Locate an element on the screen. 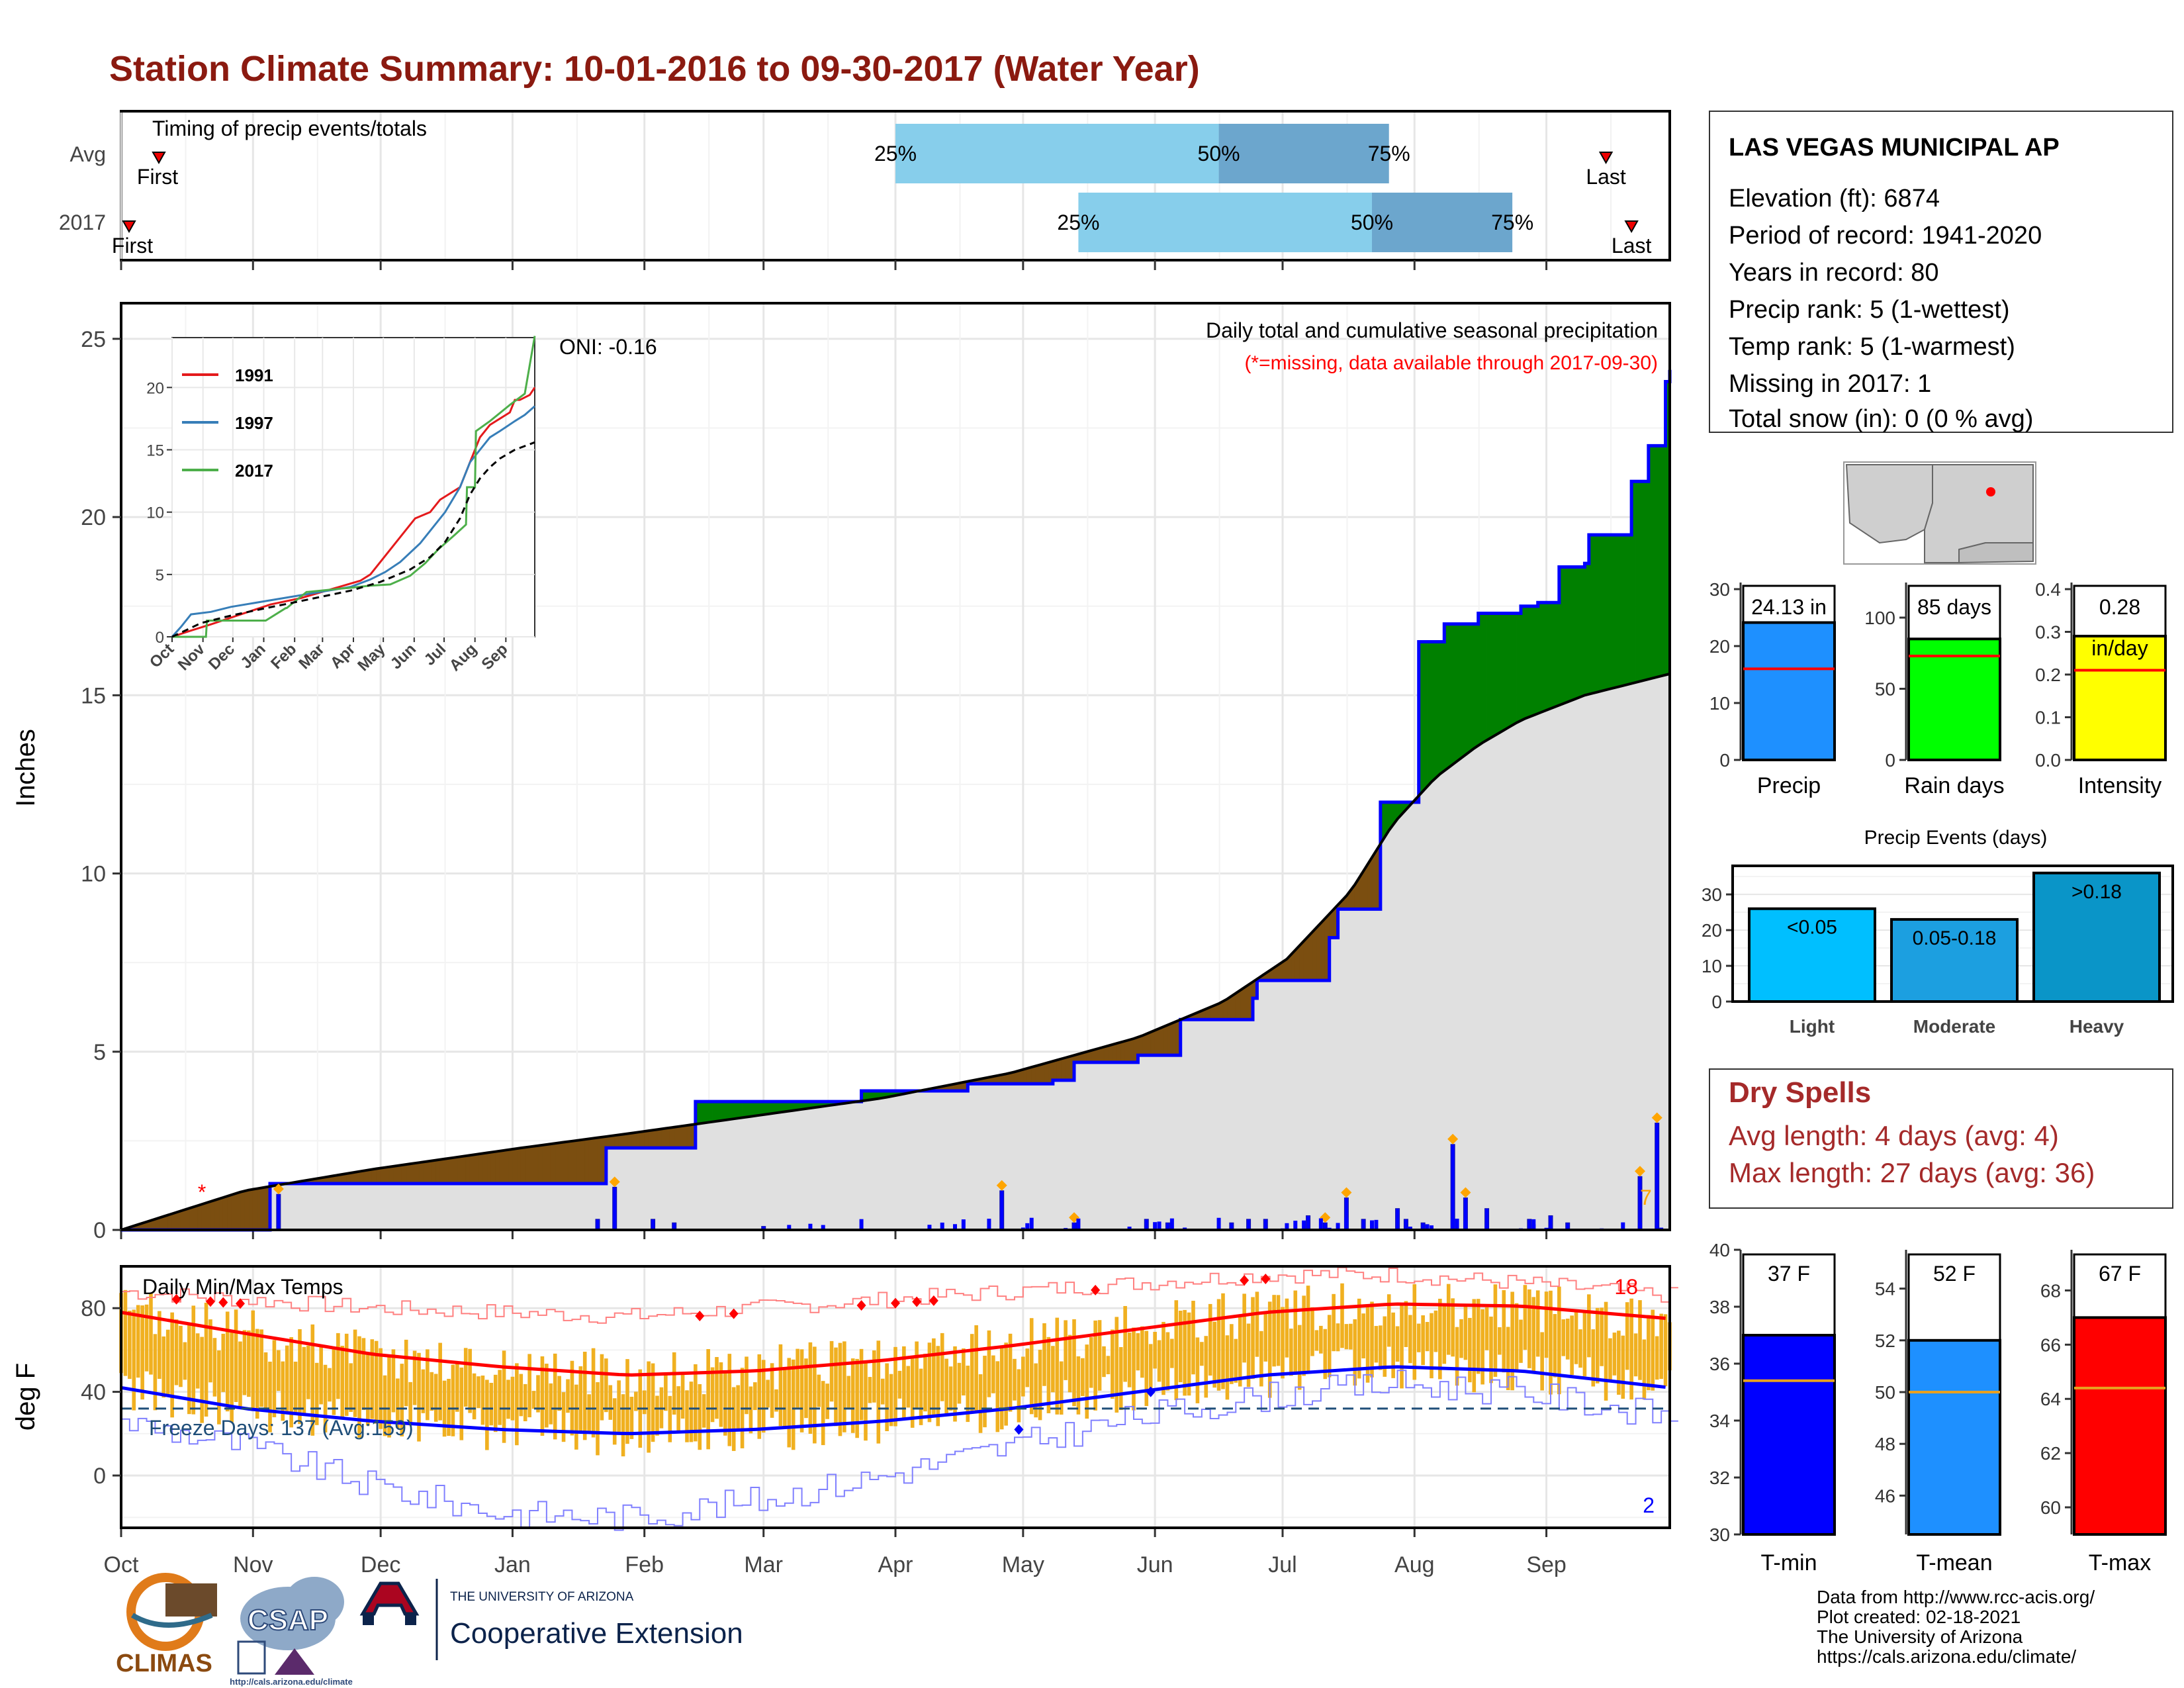 The width and height of the screenshot is (2184, 1688). temp-bar-ytick: 52 is located at coordinates (1885, 1341).